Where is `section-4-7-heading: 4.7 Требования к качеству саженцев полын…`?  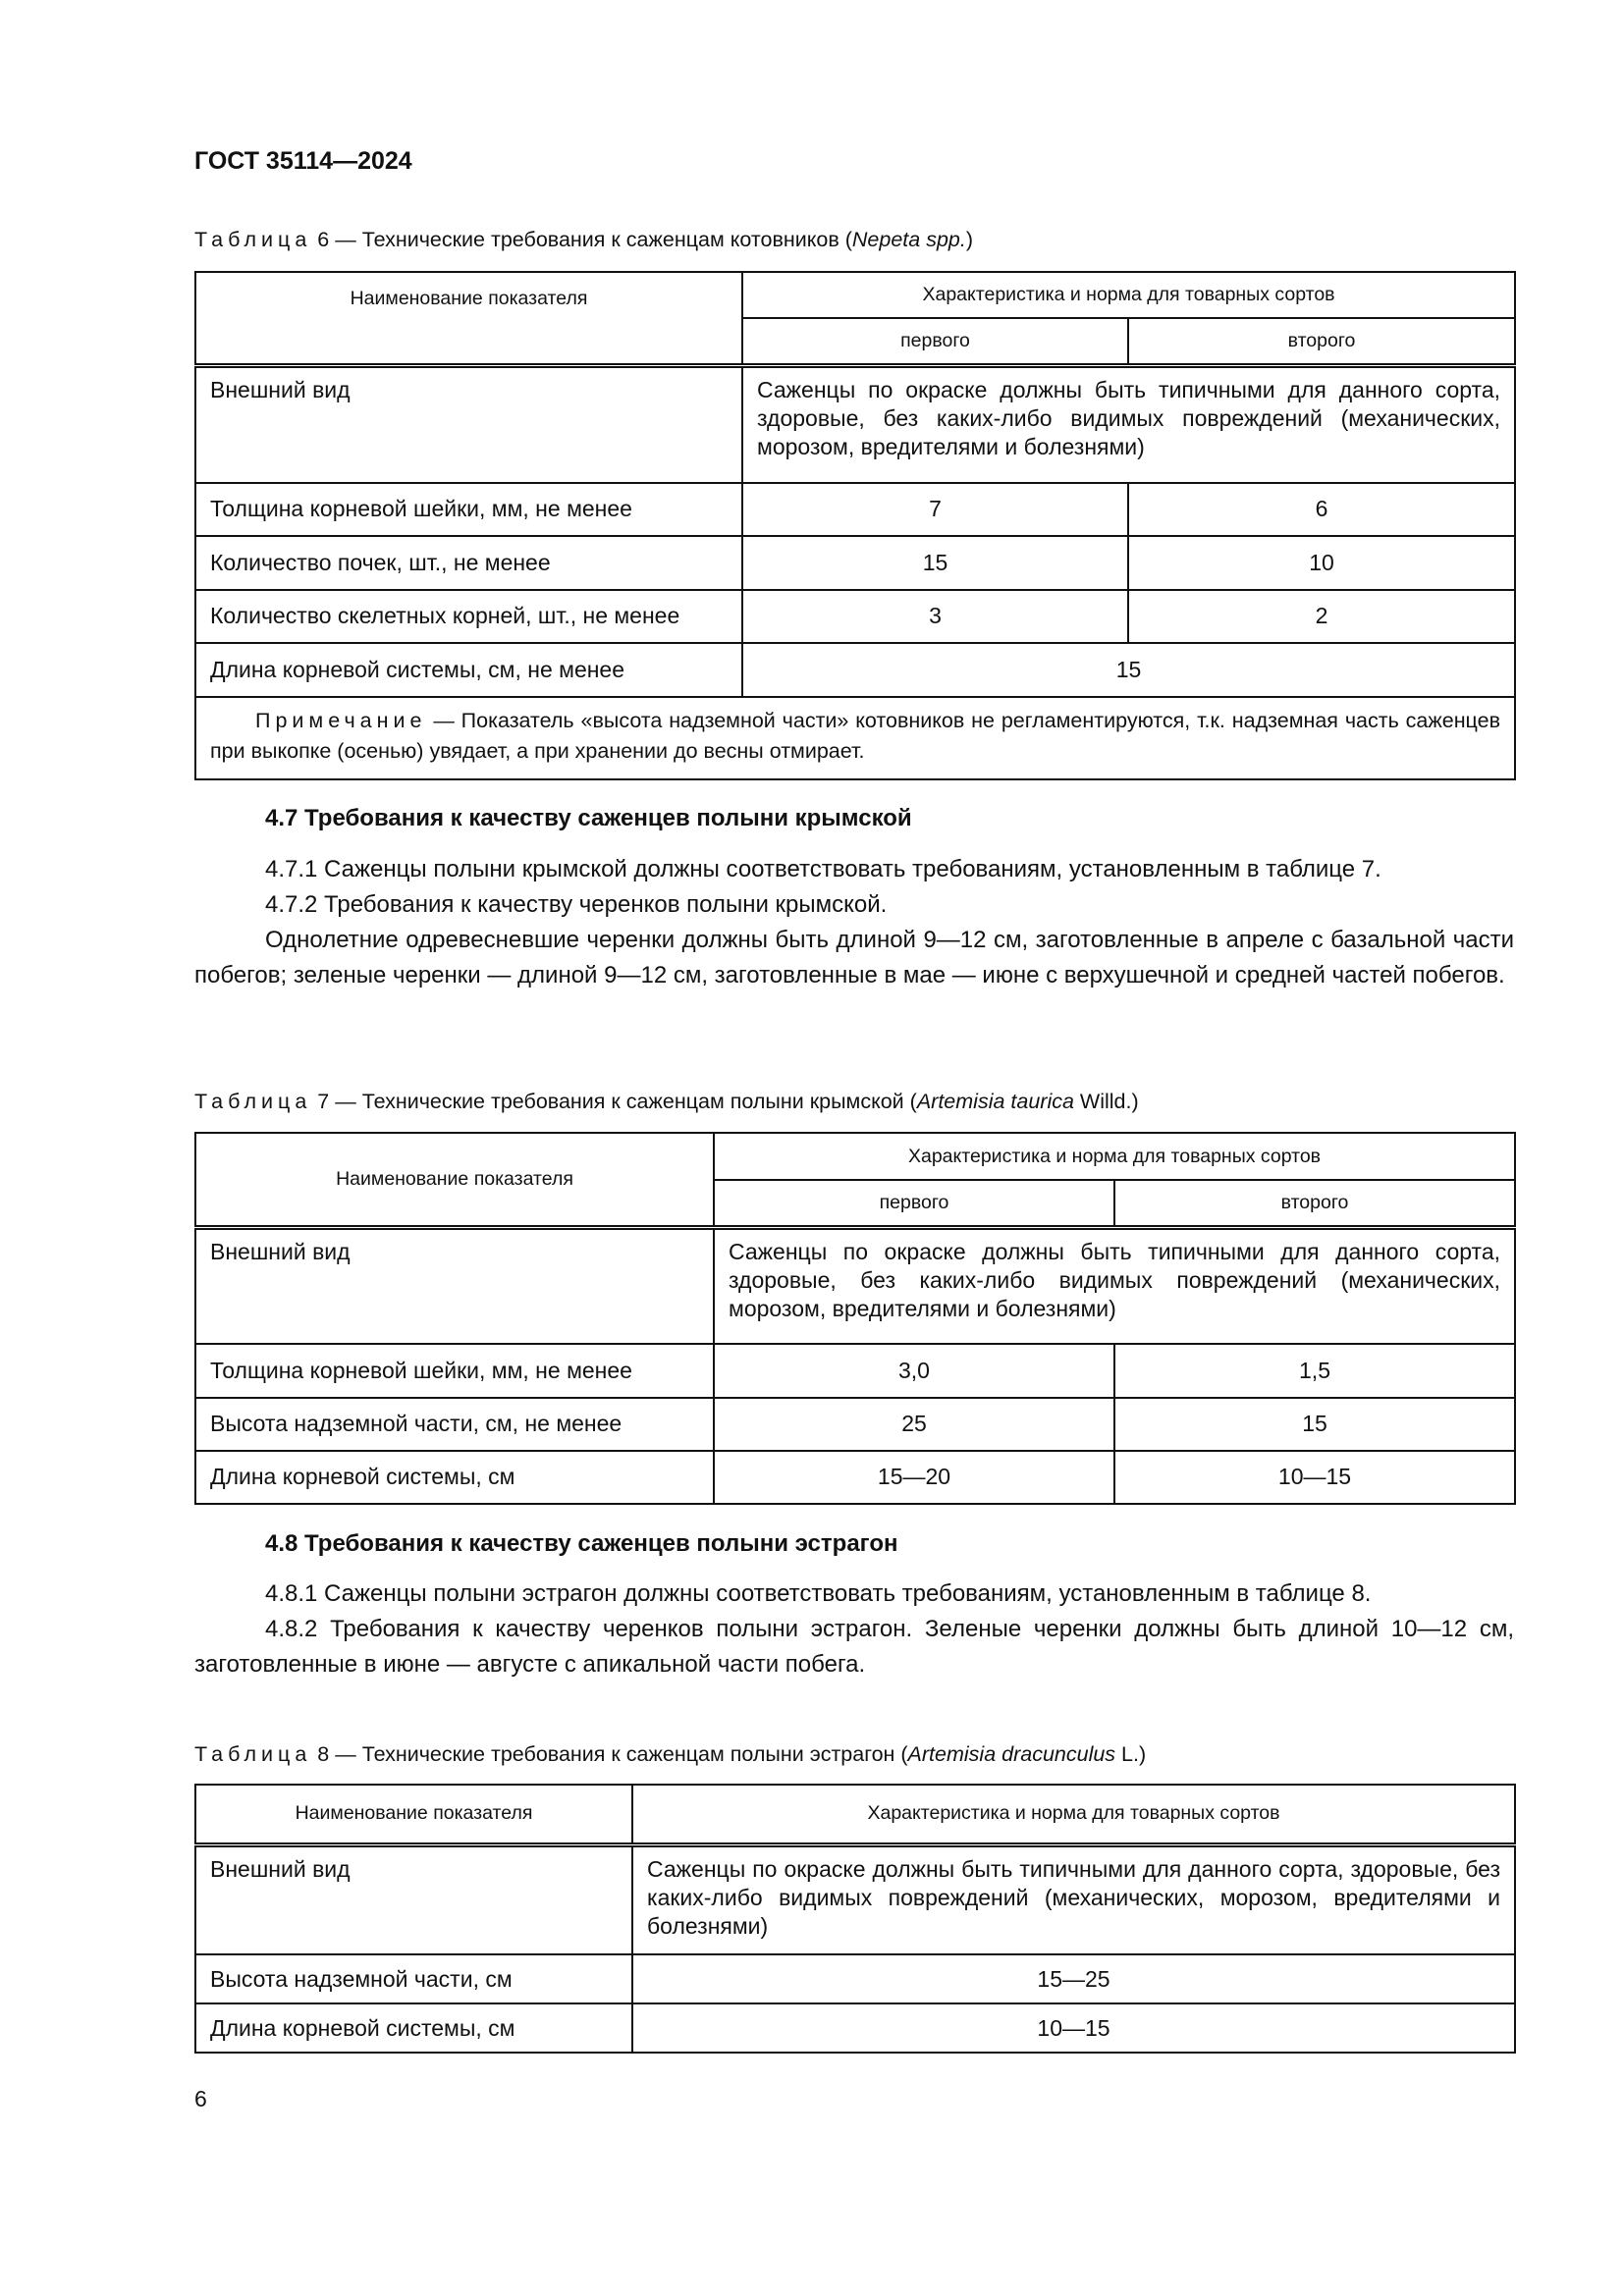 section-4-7-heading: 4.7 Требования к качеству саженцев полын… is located at coordinates (588, 818).